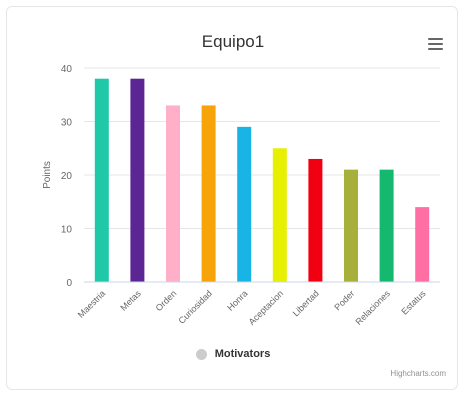 This screenshot has height=397, width=466. Describe the element at coordinates (344, 300) in the screenshot. I see `x-tick-label: Poder` at that location.